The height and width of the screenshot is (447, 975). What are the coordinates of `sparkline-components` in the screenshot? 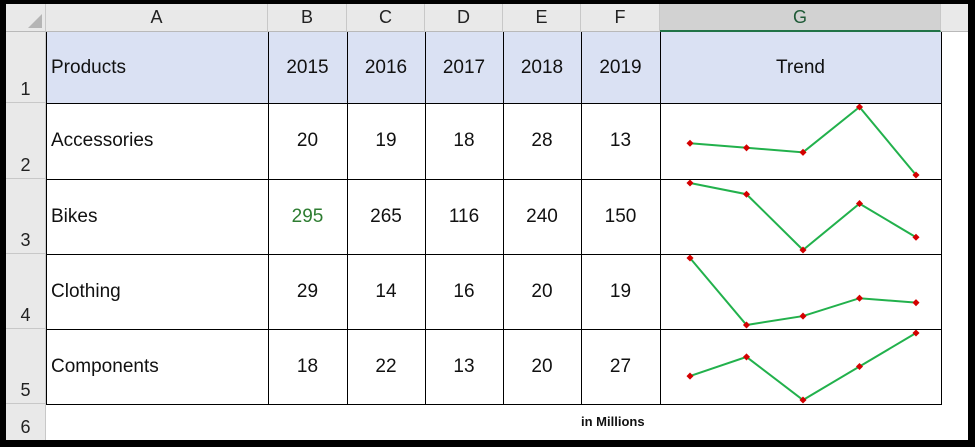 It's located at (803, 366).